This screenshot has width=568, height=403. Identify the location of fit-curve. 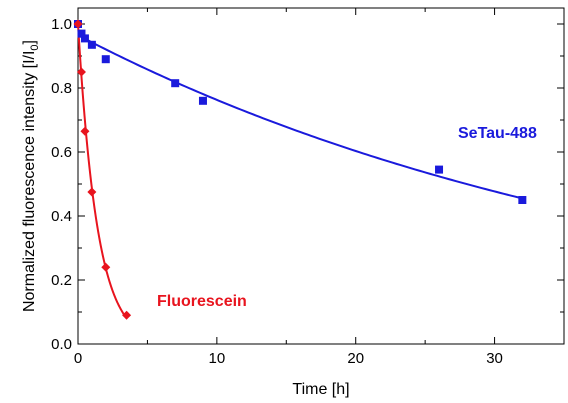
(102, 171).